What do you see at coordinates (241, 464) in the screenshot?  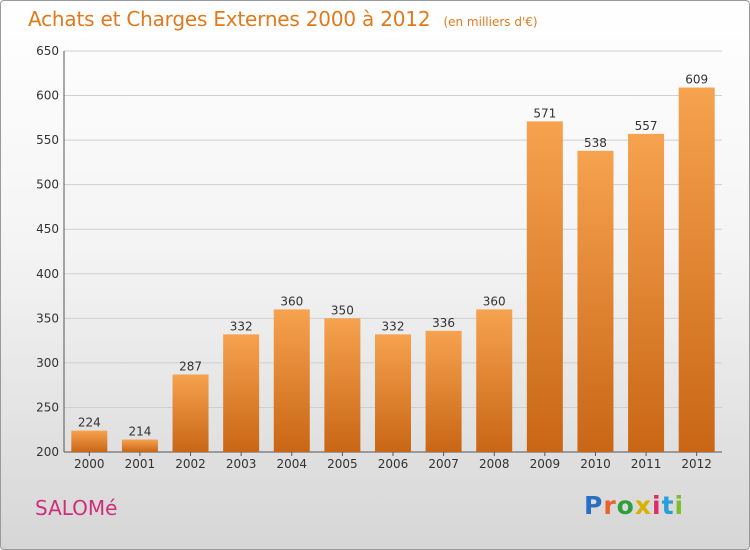 I see `x-tick-label: 2003` at bounding box center [241, 464].